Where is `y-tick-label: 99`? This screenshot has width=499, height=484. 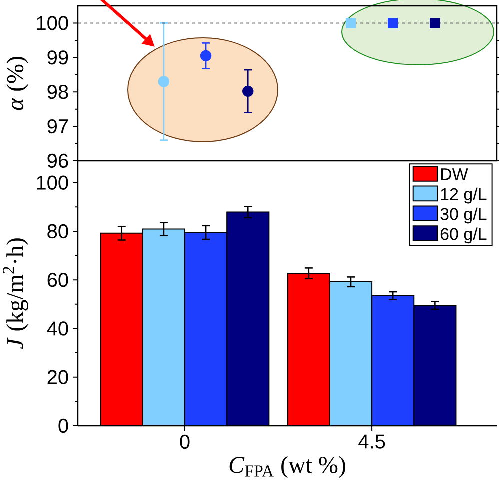 y-tick-label: 99 is located at coordinates (58, 57).